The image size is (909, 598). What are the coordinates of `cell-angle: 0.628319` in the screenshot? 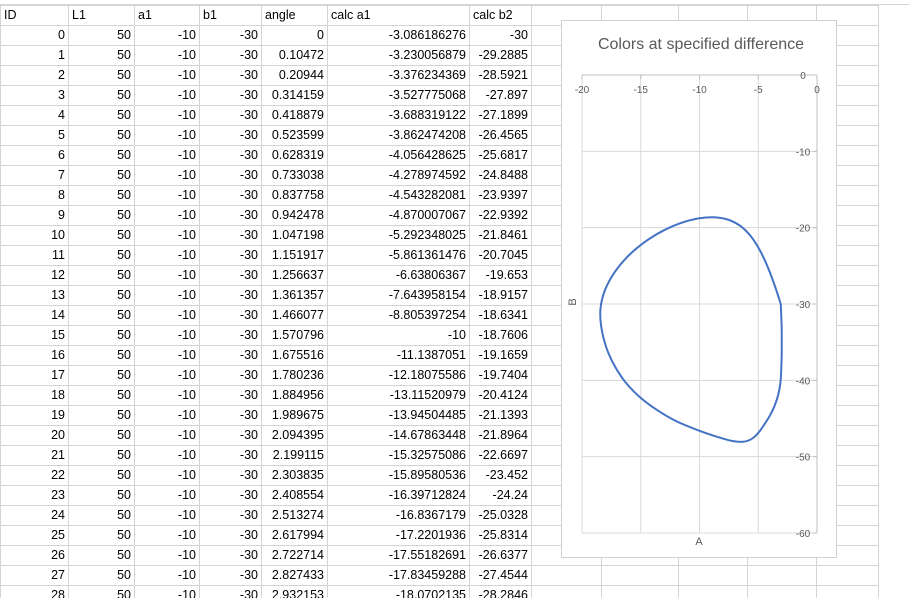 It's located at (294, 155).